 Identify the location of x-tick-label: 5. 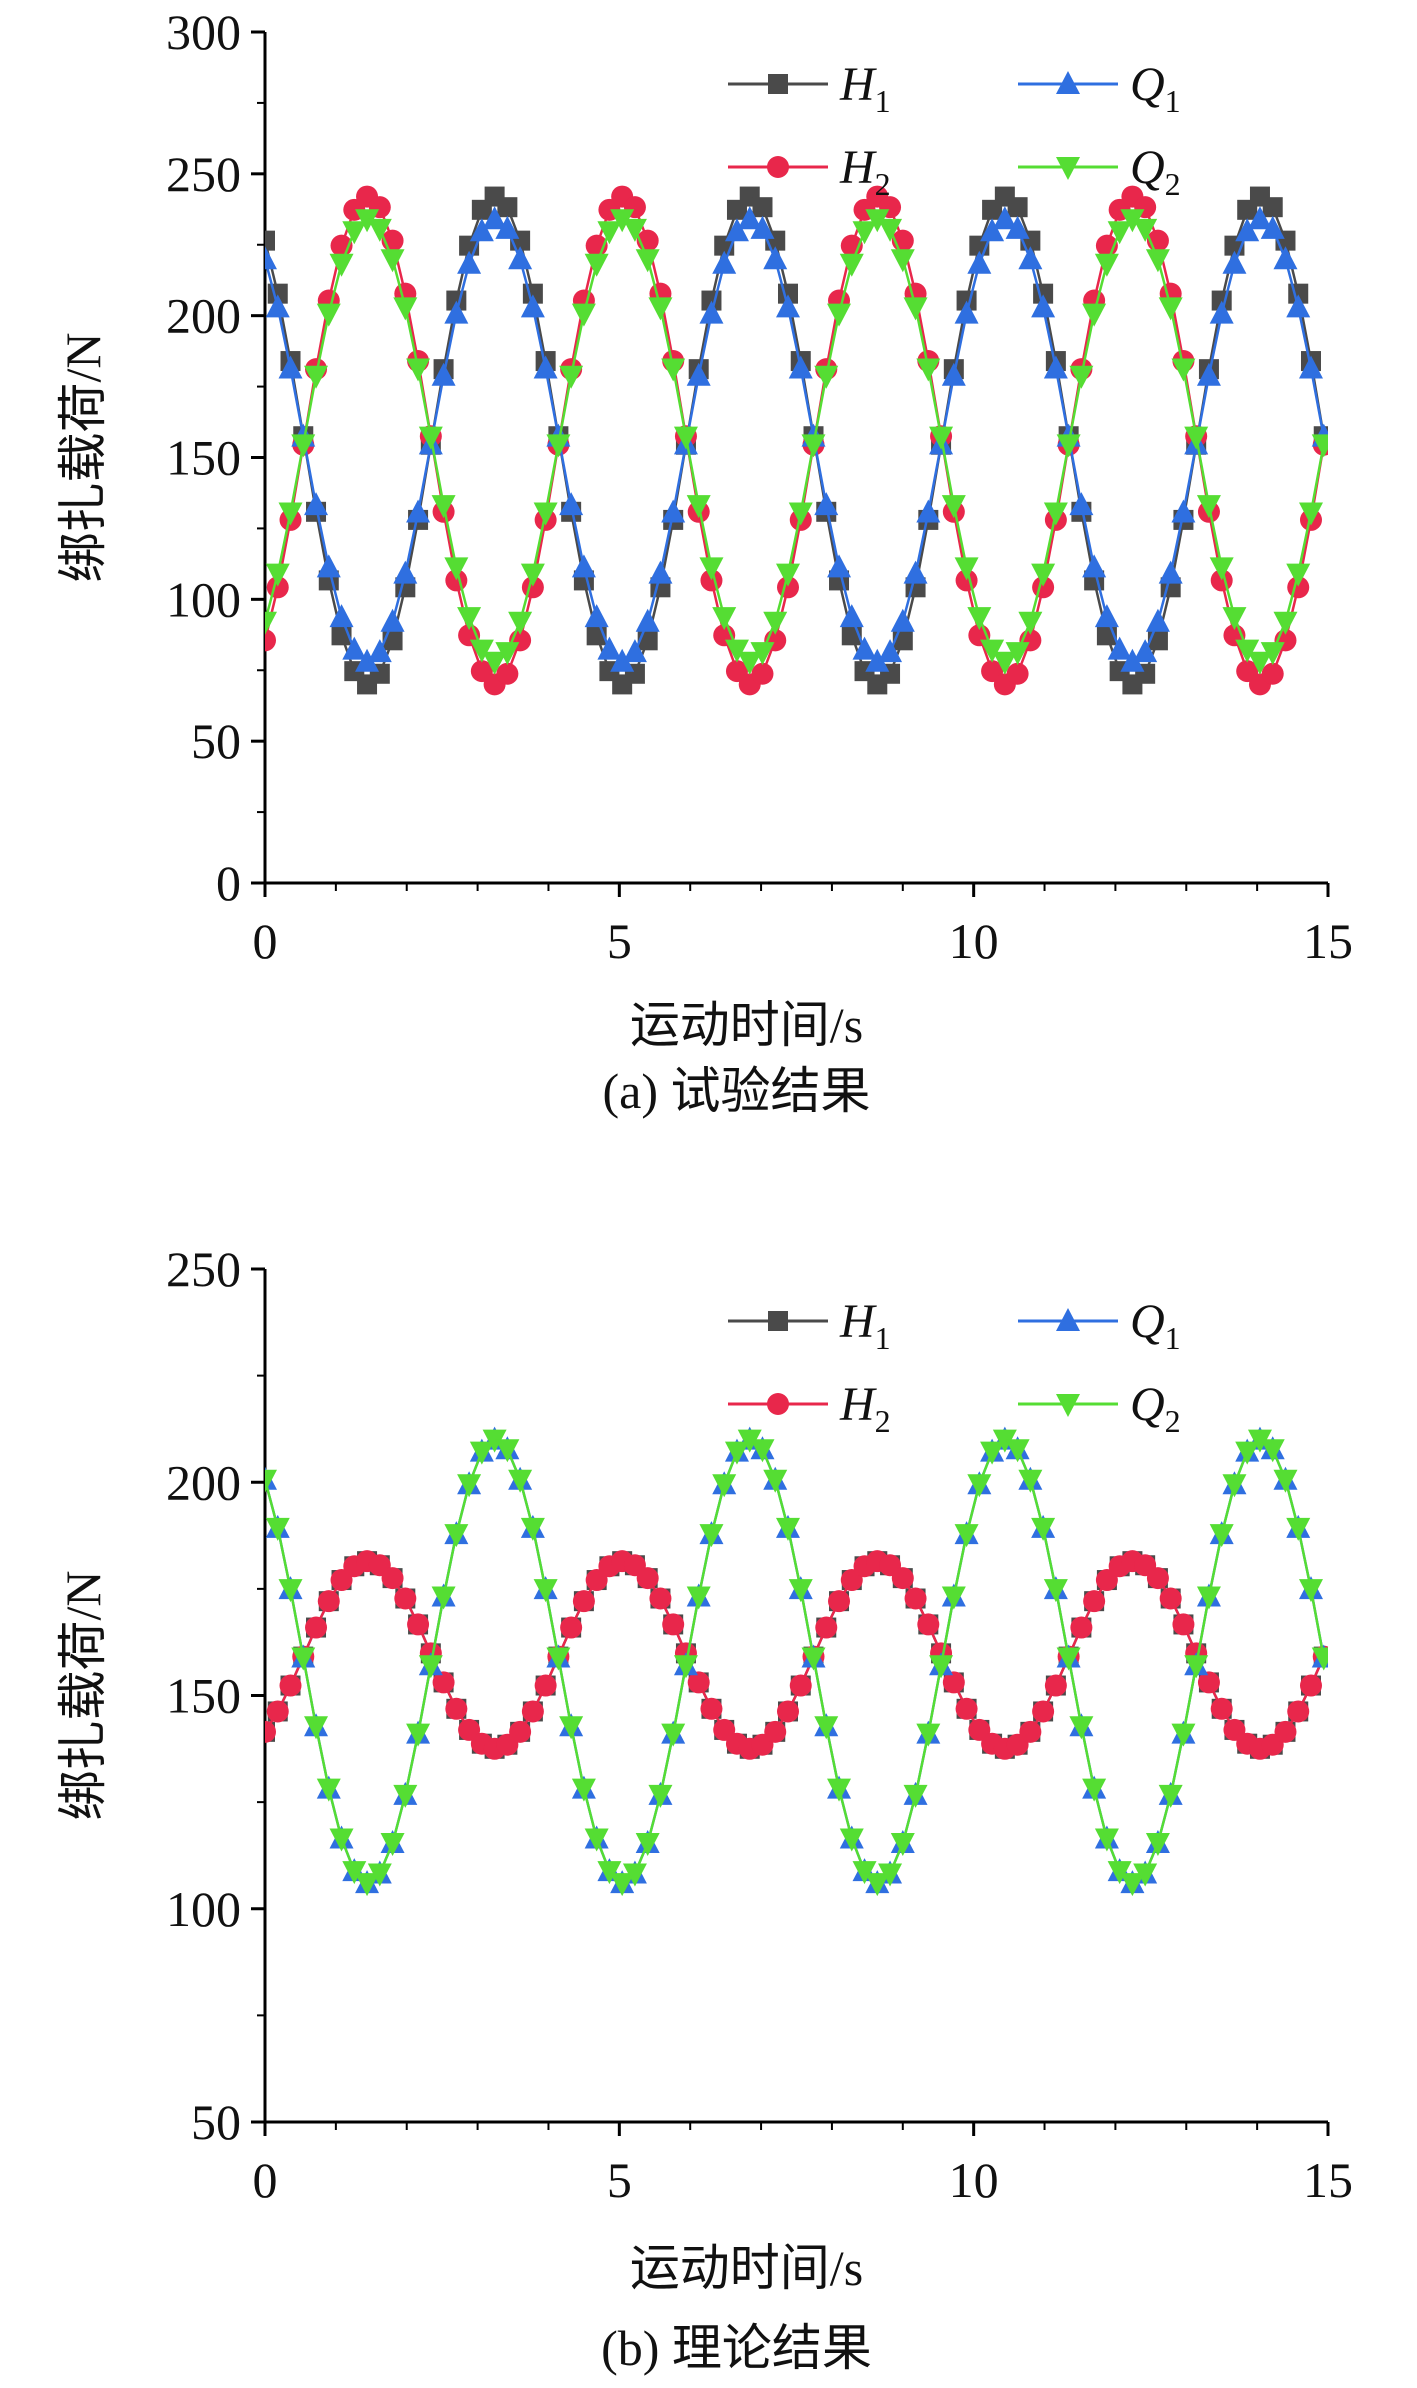
(619, 2180).